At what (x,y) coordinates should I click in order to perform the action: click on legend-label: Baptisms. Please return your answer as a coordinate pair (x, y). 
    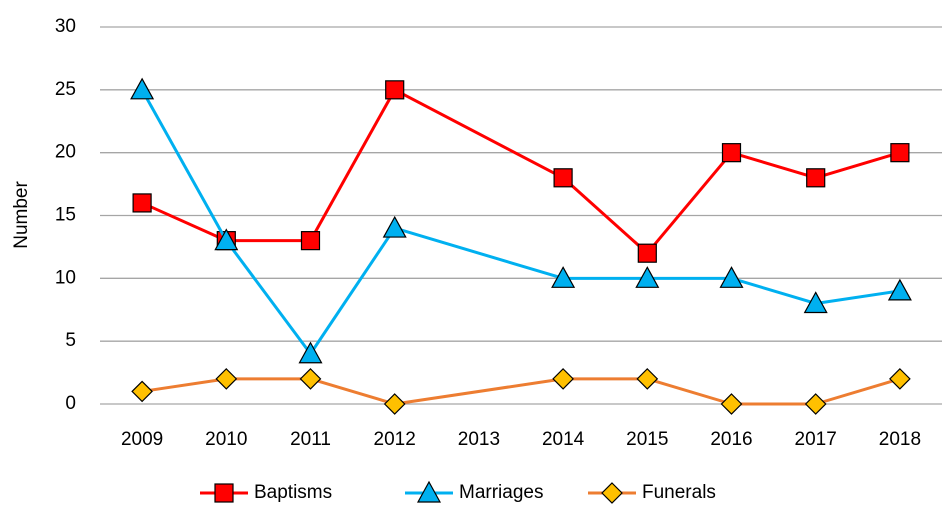
    Looking at the image, I should click on (293, 492).